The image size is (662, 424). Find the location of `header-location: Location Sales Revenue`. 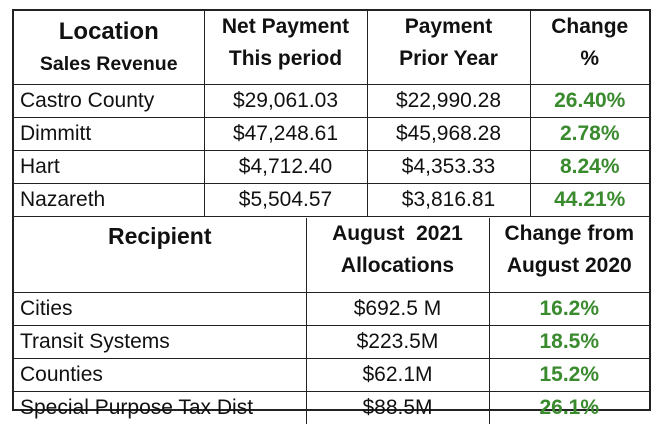

header-location: Location Sales Revenue is located at coordinates (109, 48).